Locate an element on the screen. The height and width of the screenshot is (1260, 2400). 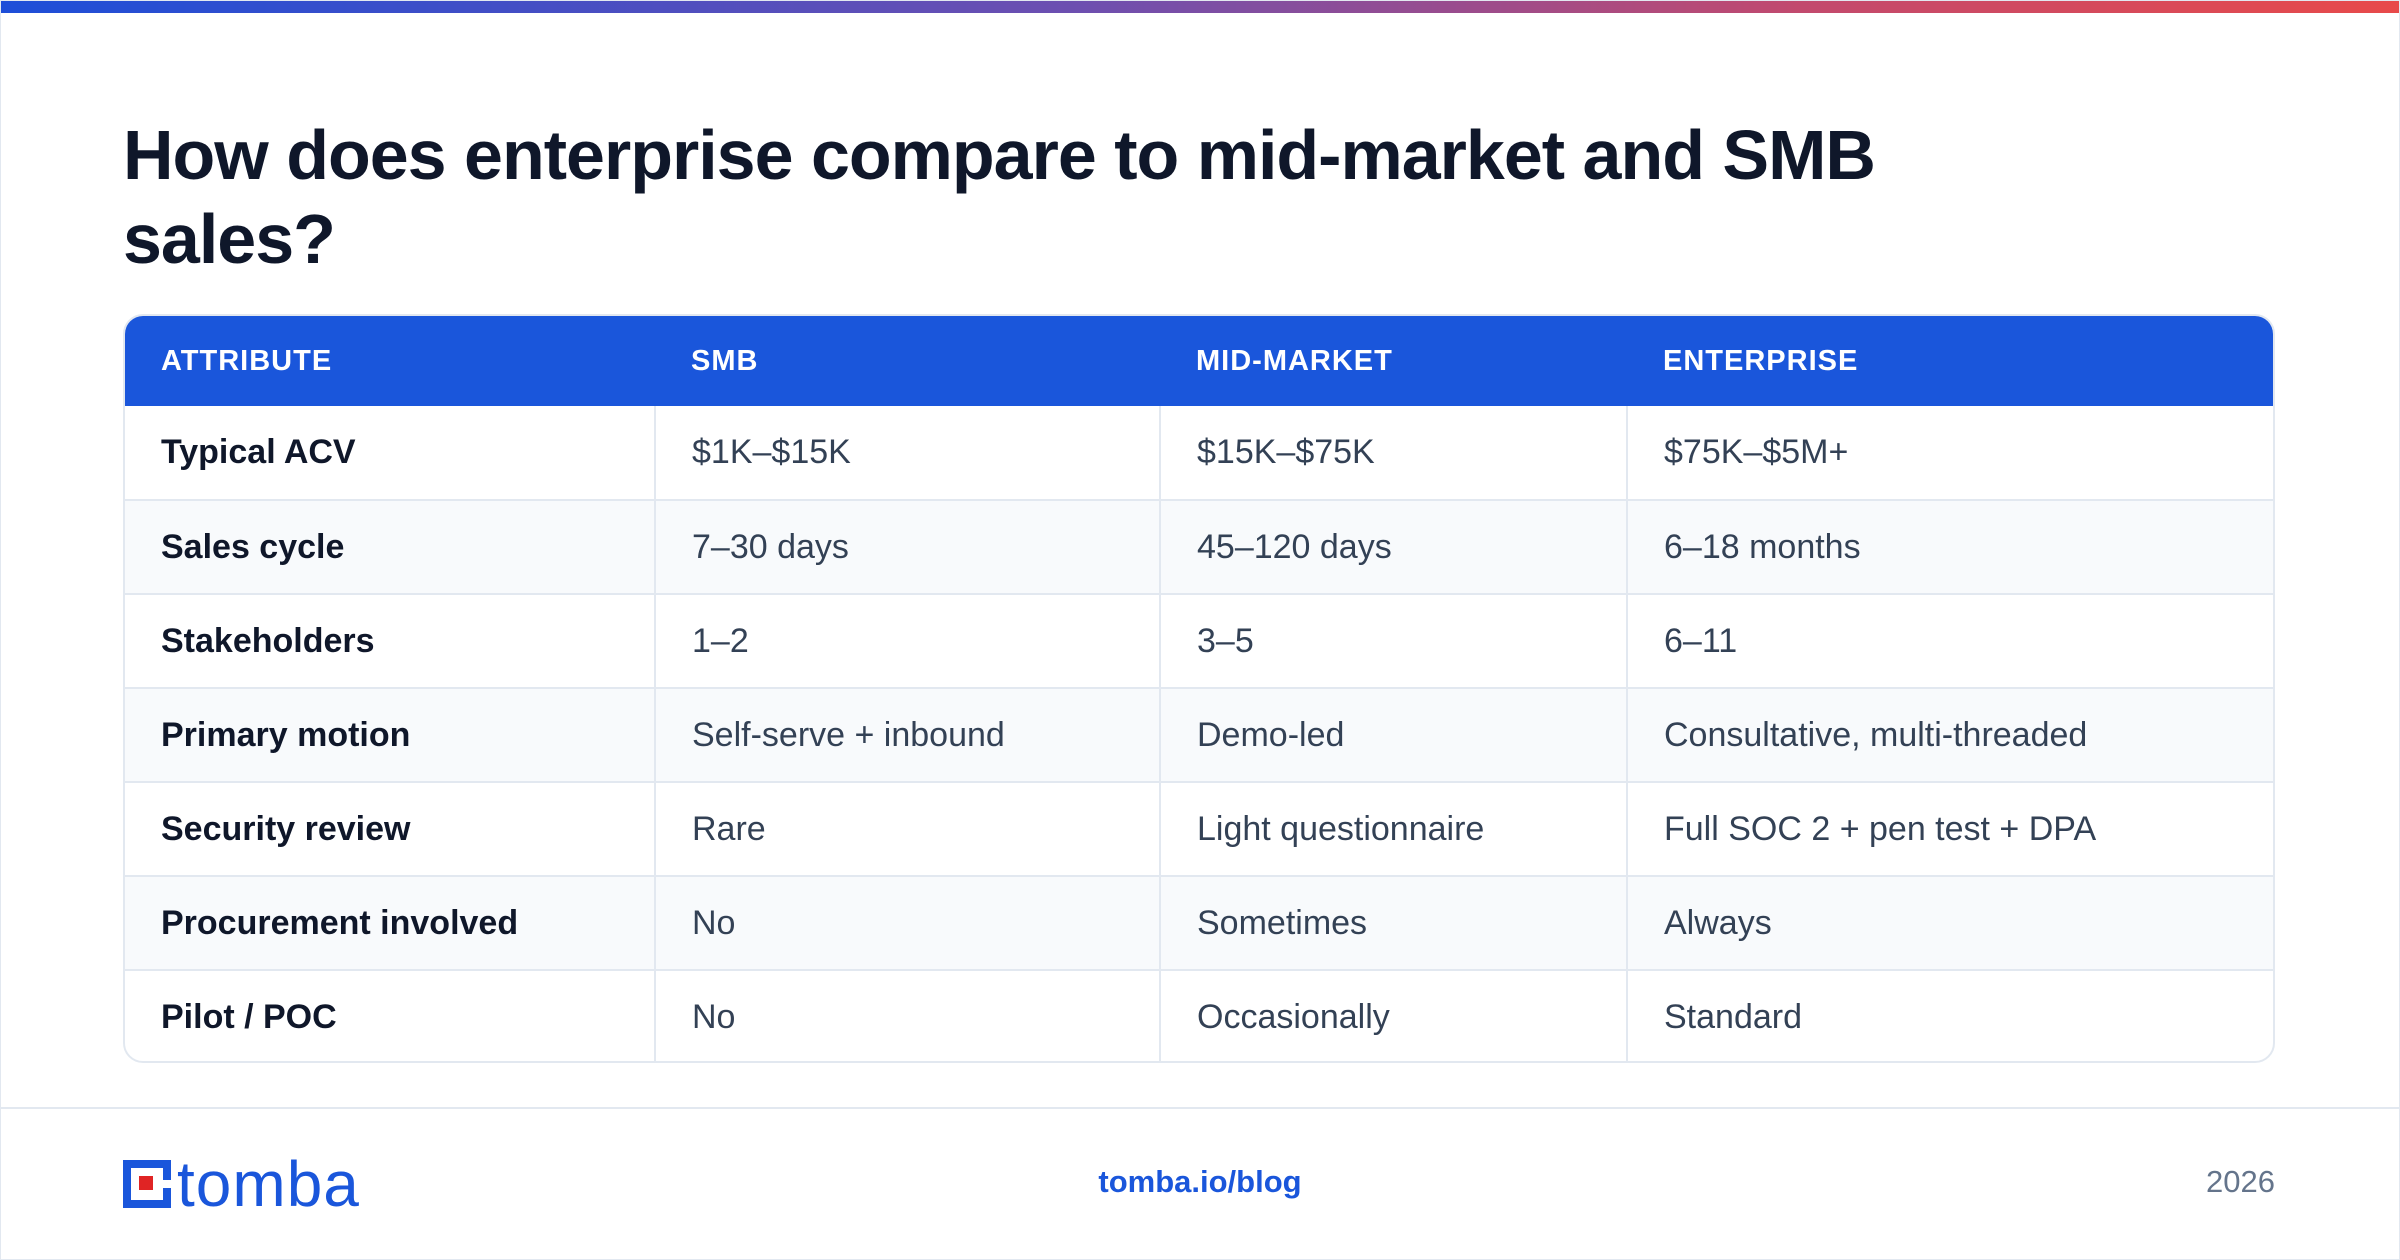
header-mid-market: MID-MARKET is located at coordinates (1294, 360).